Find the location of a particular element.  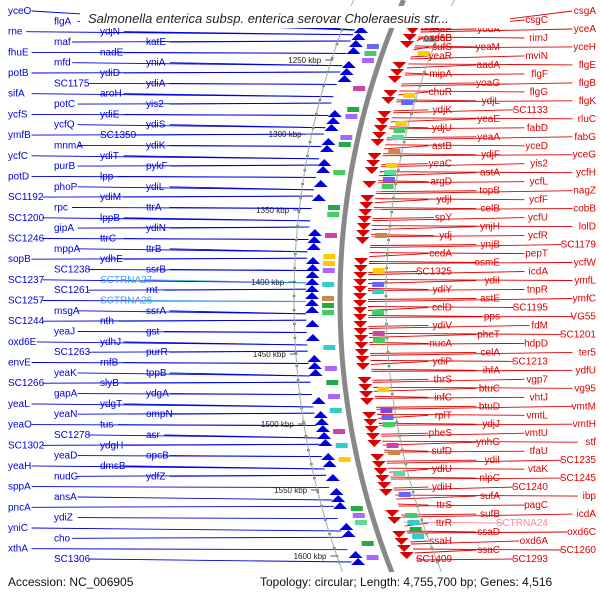

gene-label: rluC is located at coordinates (587, 119).